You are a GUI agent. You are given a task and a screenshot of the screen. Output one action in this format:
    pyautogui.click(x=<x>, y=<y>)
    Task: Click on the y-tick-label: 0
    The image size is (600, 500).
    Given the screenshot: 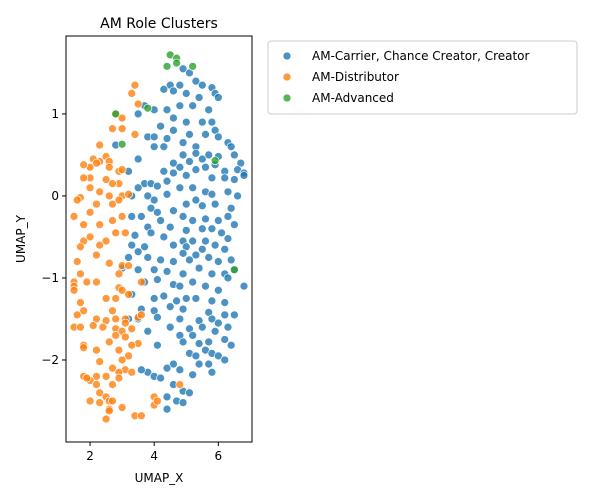 What is the action you would take?
    pyautogui.click(x=55, y=196)
    